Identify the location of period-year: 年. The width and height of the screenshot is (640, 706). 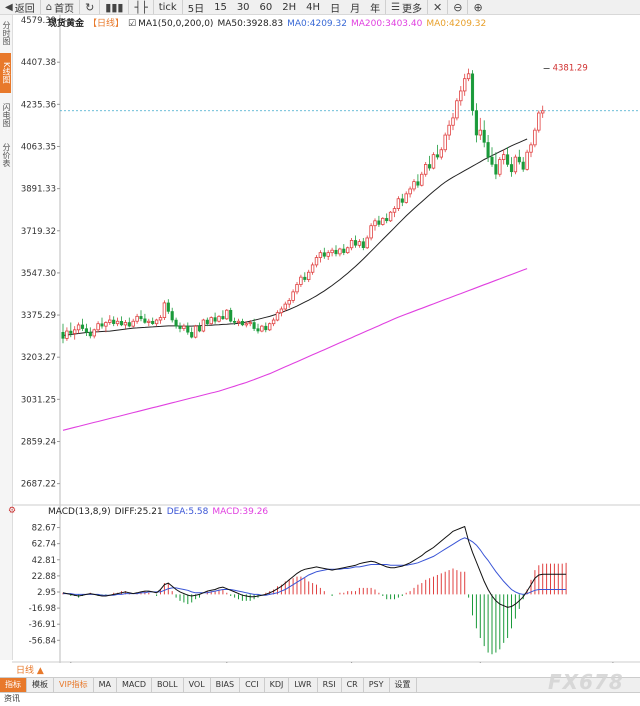
(375, 9).